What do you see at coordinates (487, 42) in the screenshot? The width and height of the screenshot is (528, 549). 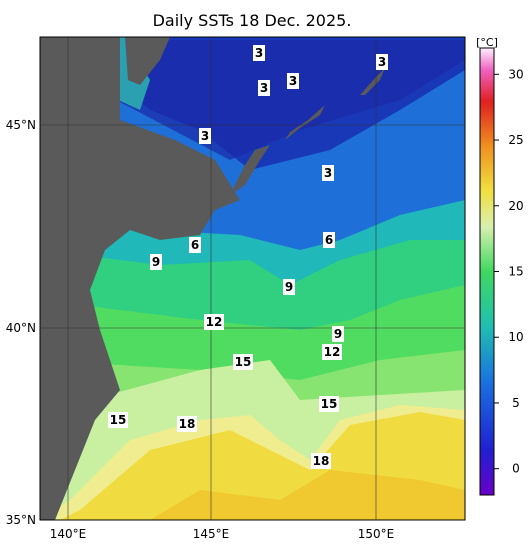 I see `colorbar-unit: [°C]` at bounding box center [487, 42].